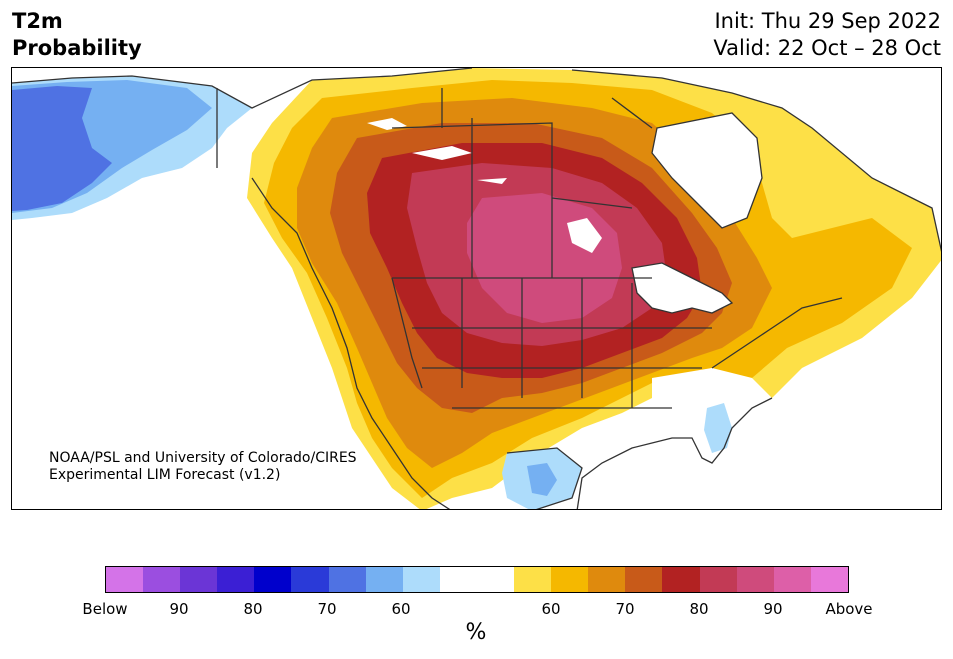  What do you see at coordinates (476, 632) in the screenshot?
I see `legend-unit: %` at bounding box center [476, 632].